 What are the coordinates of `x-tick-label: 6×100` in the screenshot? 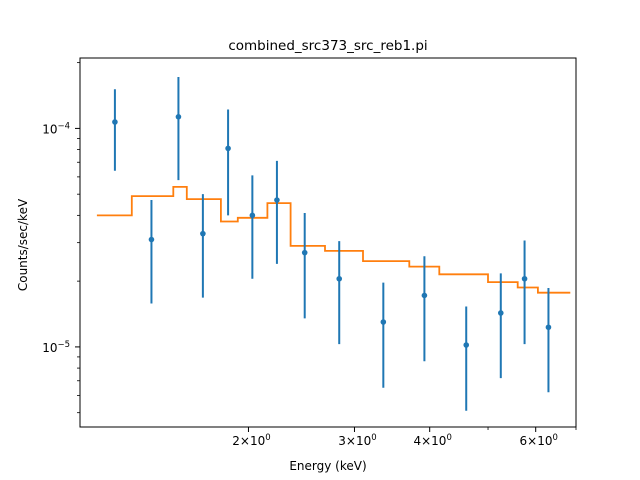 It's located at (539, 440).